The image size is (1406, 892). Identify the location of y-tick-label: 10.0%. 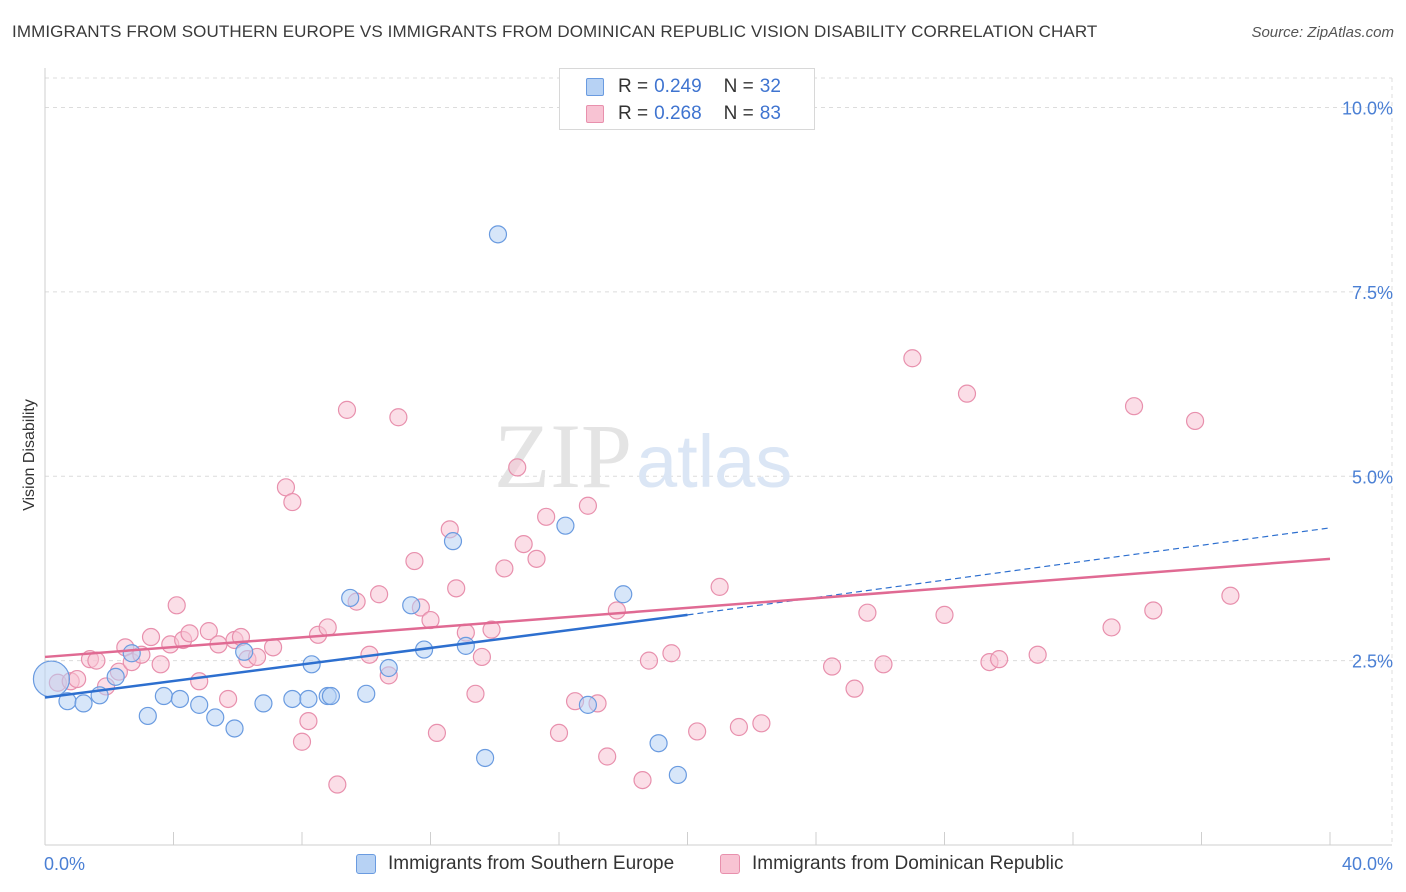
(1367, 109).